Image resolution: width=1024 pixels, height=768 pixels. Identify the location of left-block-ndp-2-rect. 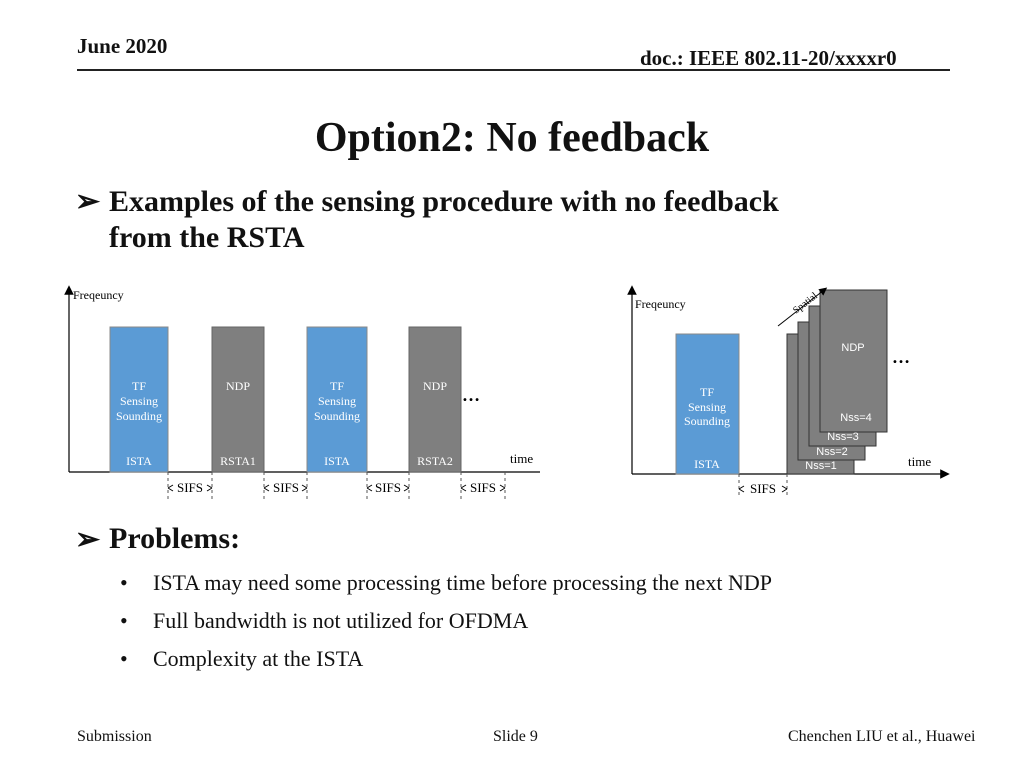
(435, 399).